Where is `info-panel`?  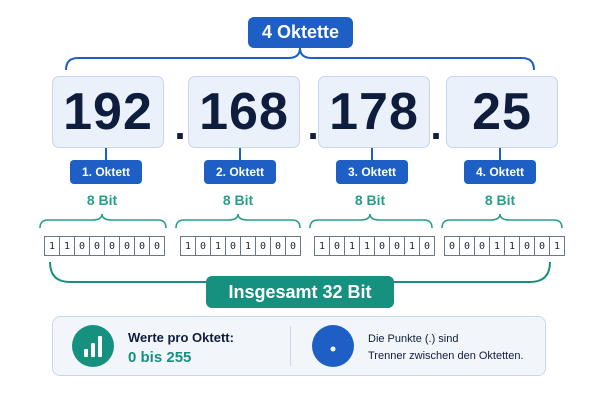
info-panel is located at coordinates (299, 346).